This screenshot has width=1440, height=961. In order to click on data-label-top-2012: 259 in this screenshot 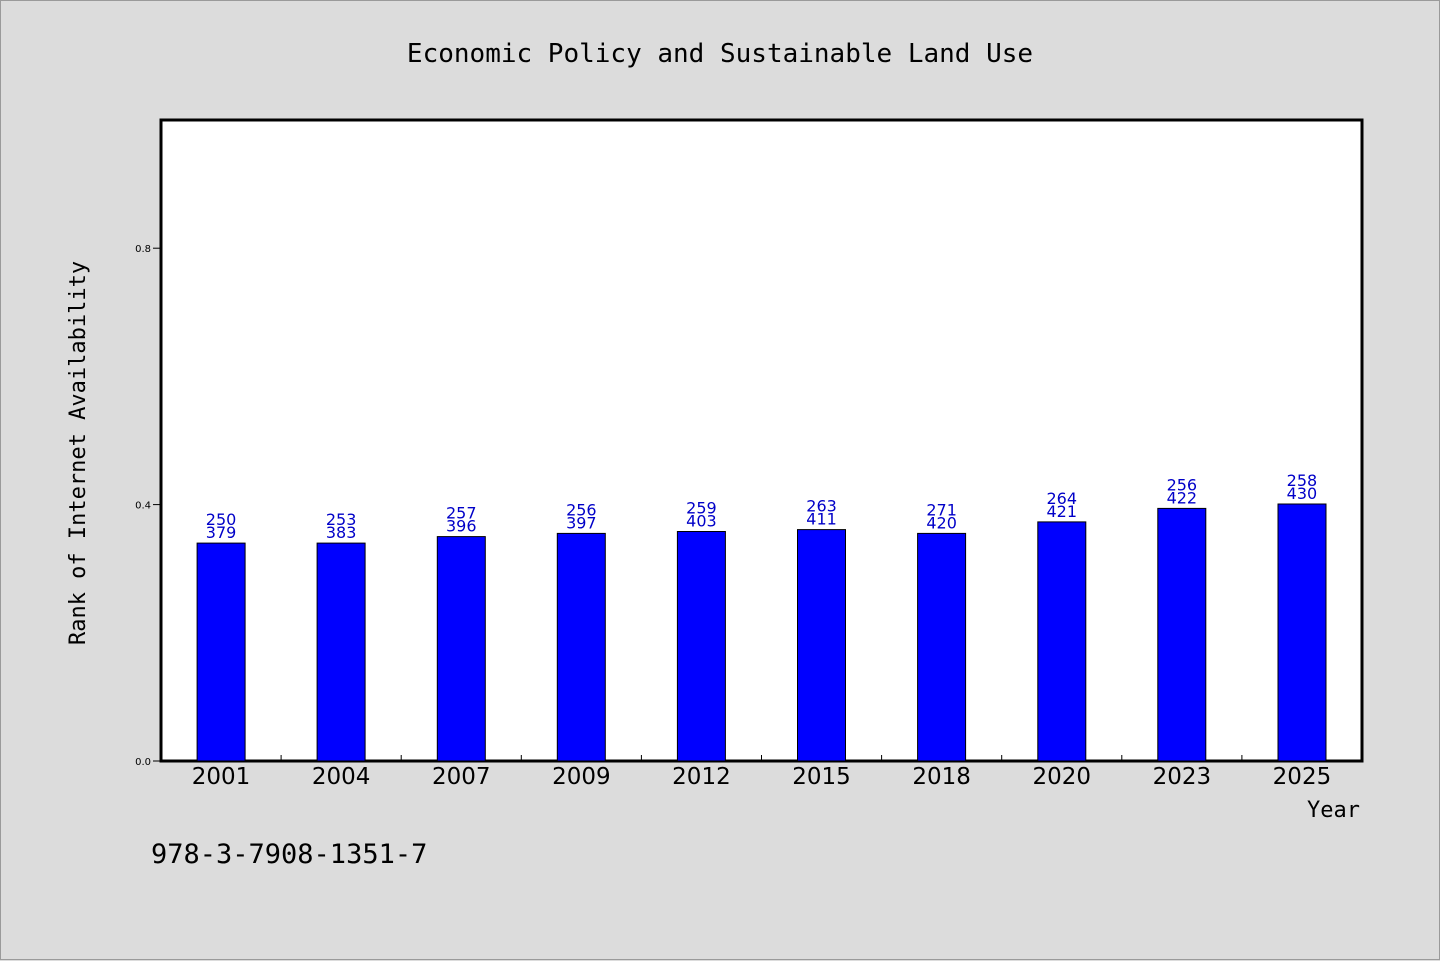, I will do `click(701, 508)`.